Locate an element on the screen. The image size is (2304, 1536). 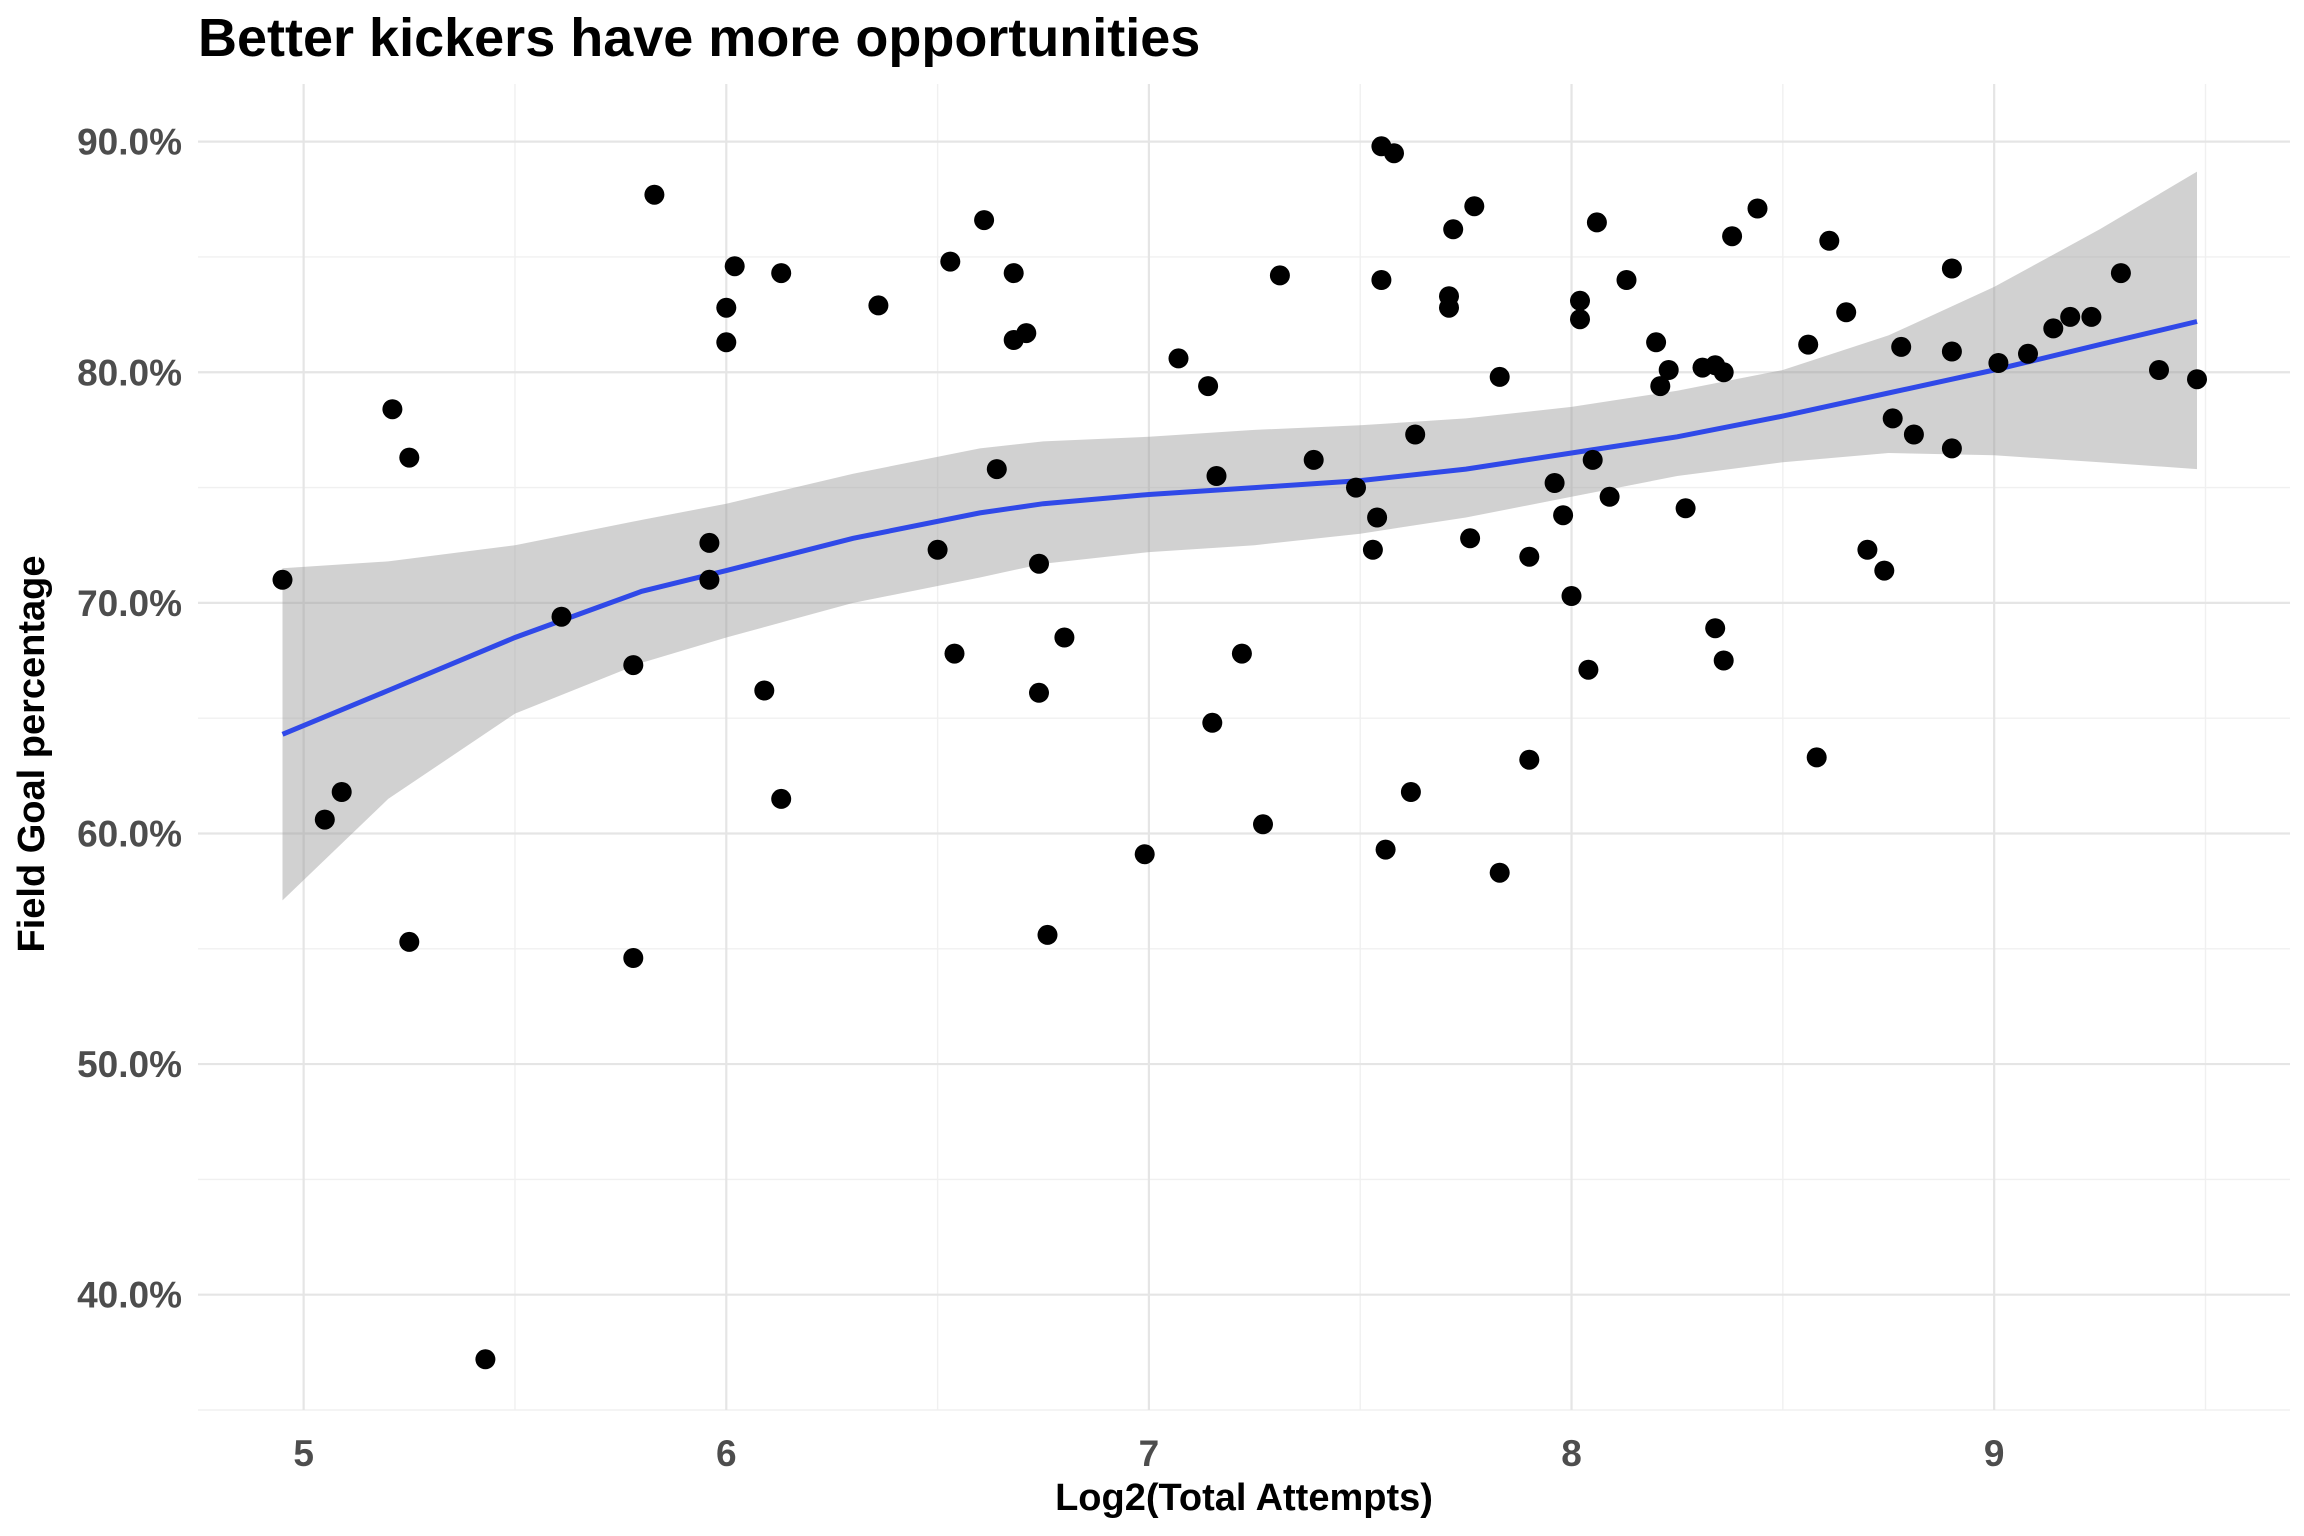
x-tick-label: 7 is located at coordinates (1149, 1453).